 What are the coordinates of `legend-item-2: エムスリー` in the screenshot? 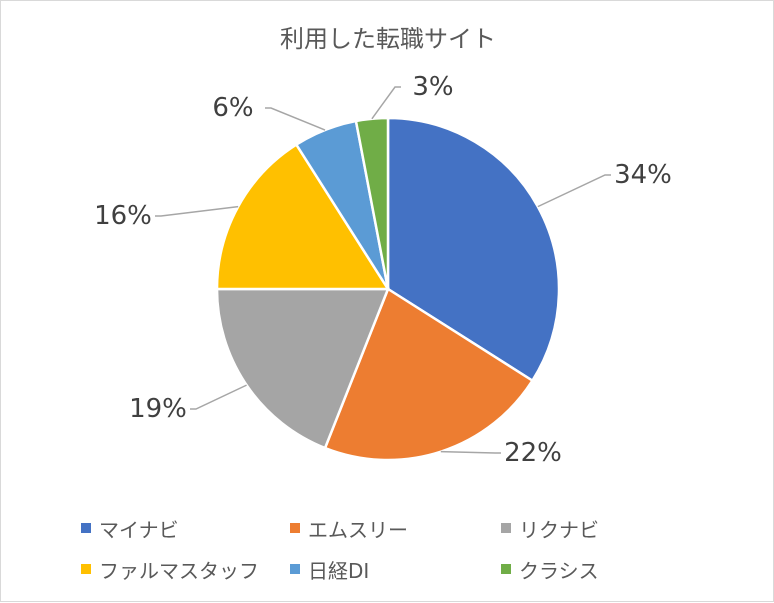 It's located at (349, 529).